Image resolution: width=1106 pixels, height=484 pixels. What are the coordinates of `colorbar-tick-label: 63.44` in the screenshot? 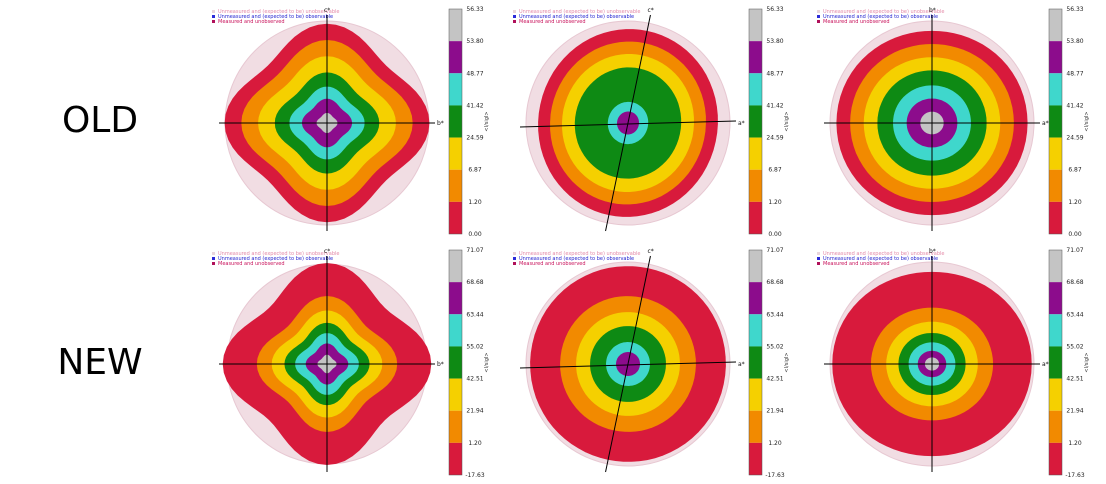 It's located at (1074, 314).